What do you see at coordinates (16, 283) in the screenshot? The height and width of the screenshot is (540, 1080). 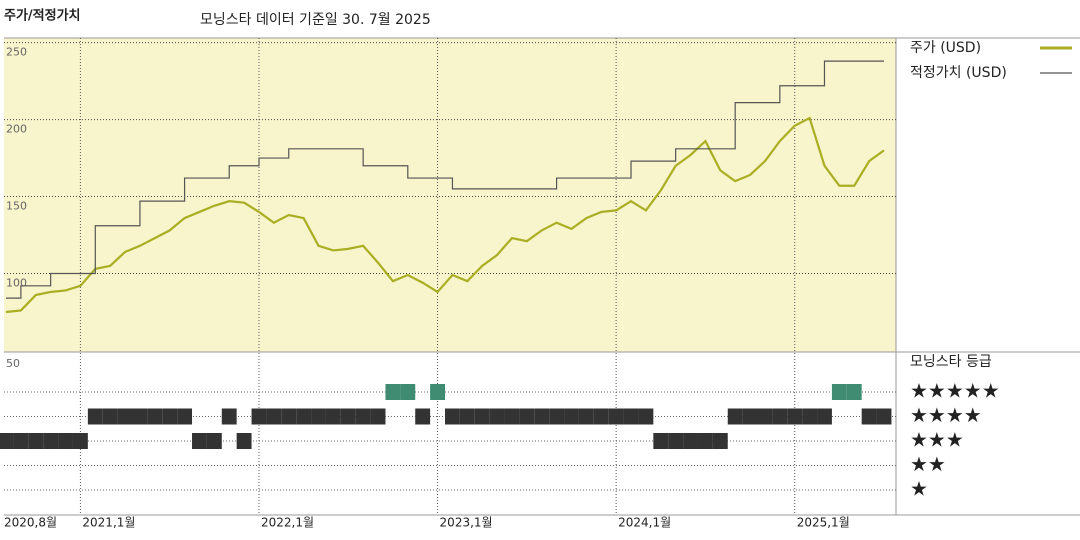 I see `y-tick-label: 100` at bounding box center [16, 283].